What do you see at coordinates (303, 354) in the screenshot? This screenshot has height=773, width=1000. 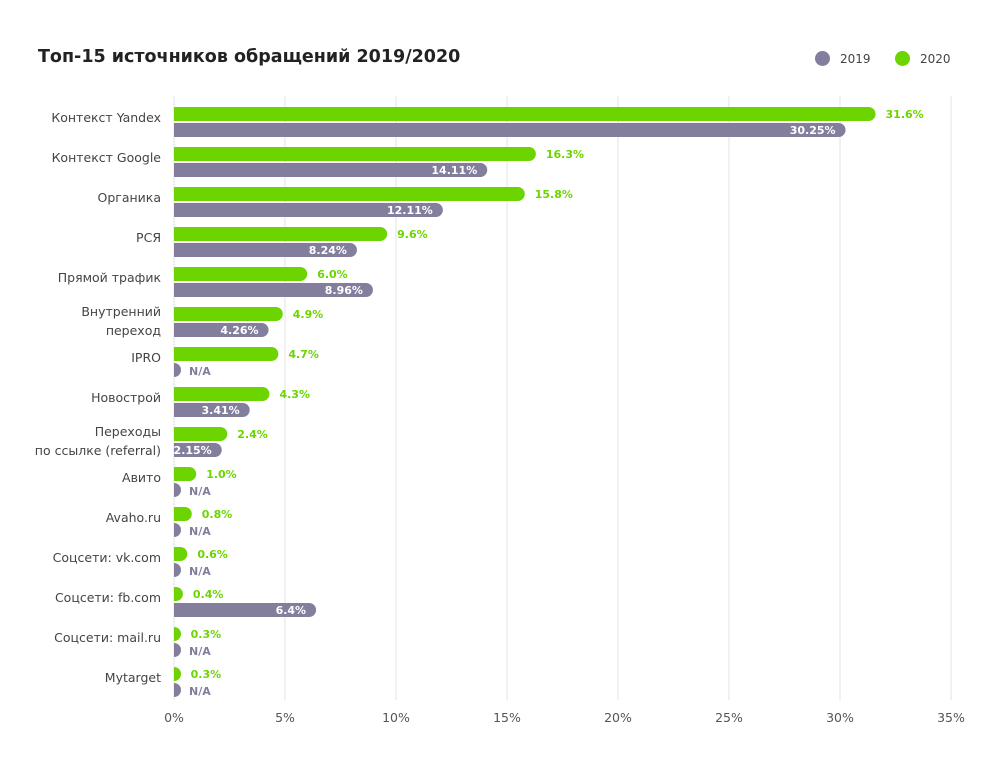 I see `data-label-2020: 4.7%` at bounding box center [303, 354].